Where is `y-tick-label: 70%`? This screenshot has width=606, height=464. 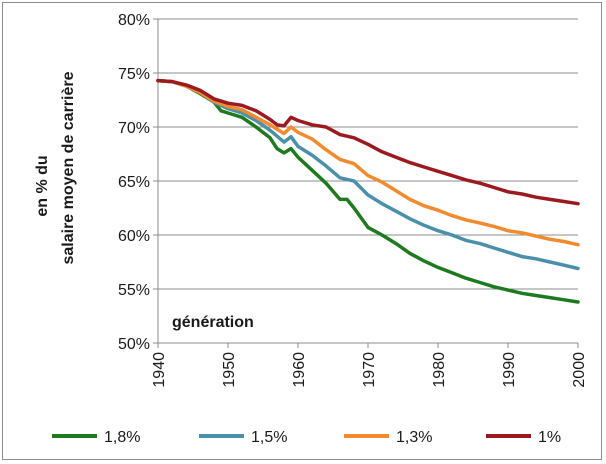
y-tick-label: 70% is located at coordinates (134, 128).